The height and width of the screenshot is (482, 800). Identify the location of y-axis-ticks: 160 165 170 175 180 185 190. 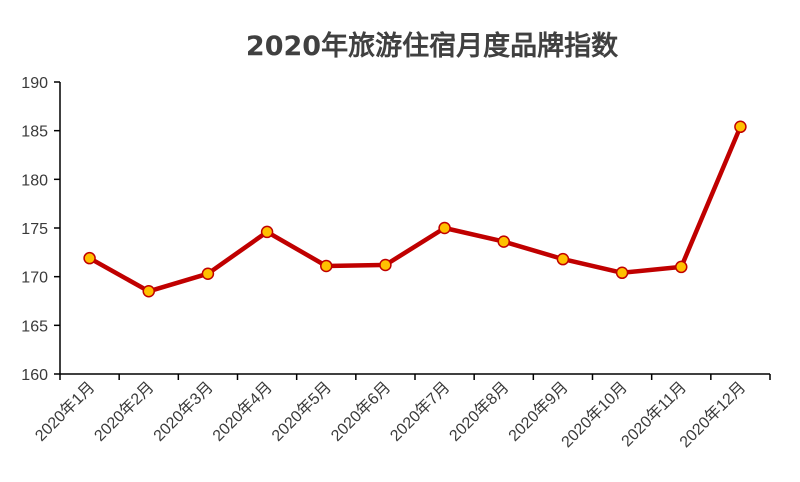
(40, 229).